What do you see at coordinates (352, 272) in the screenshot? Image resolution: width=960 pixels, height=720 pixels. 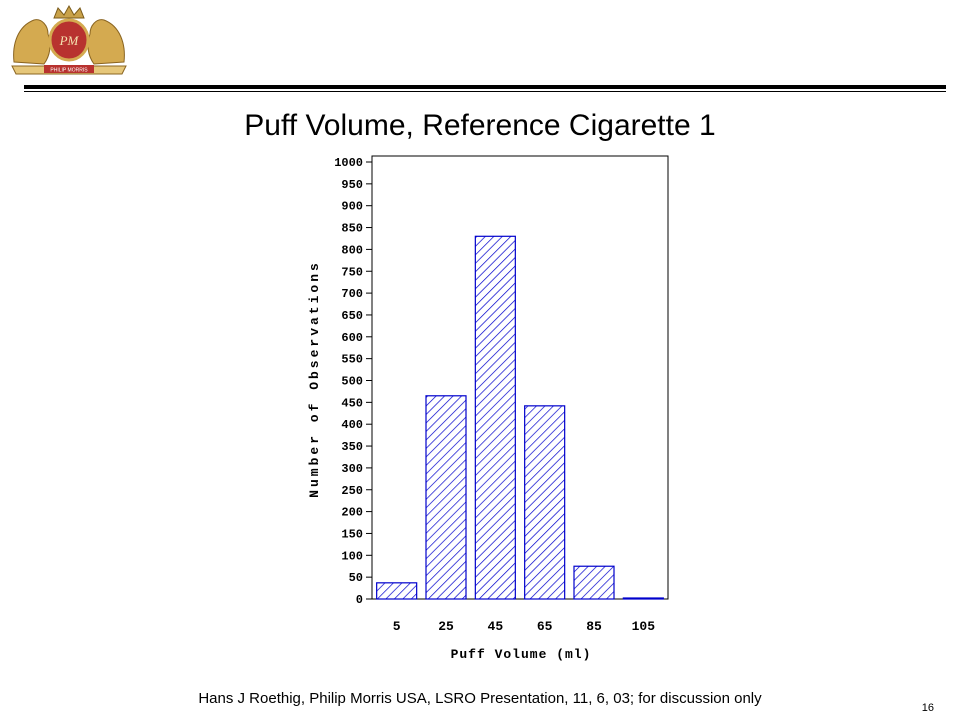 I see `y-tick-label: 750` at bounding box center [352, 272].